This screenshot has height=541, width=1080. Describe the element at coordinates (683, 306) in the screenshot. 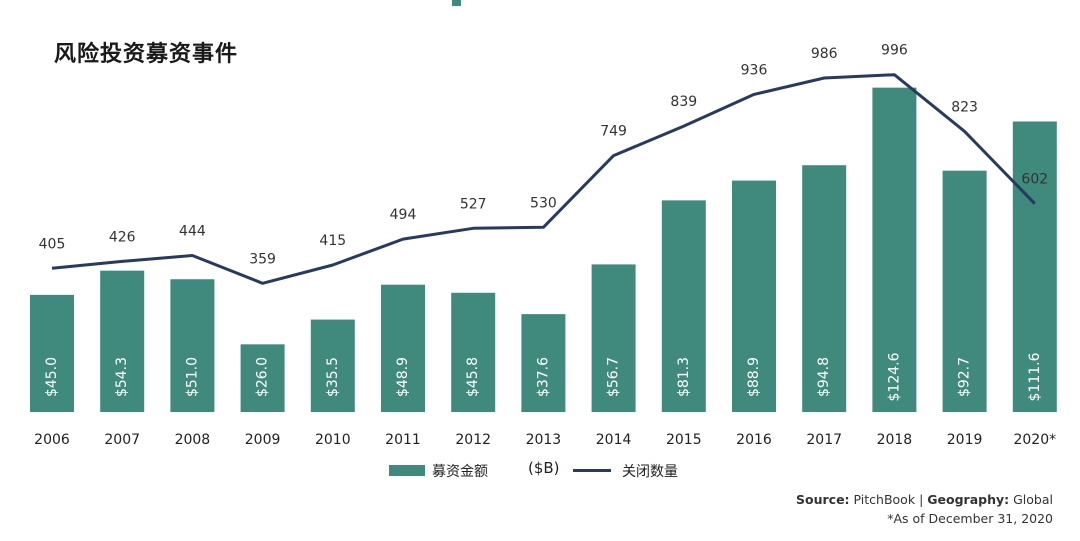

I see `bar-2015` at that location.